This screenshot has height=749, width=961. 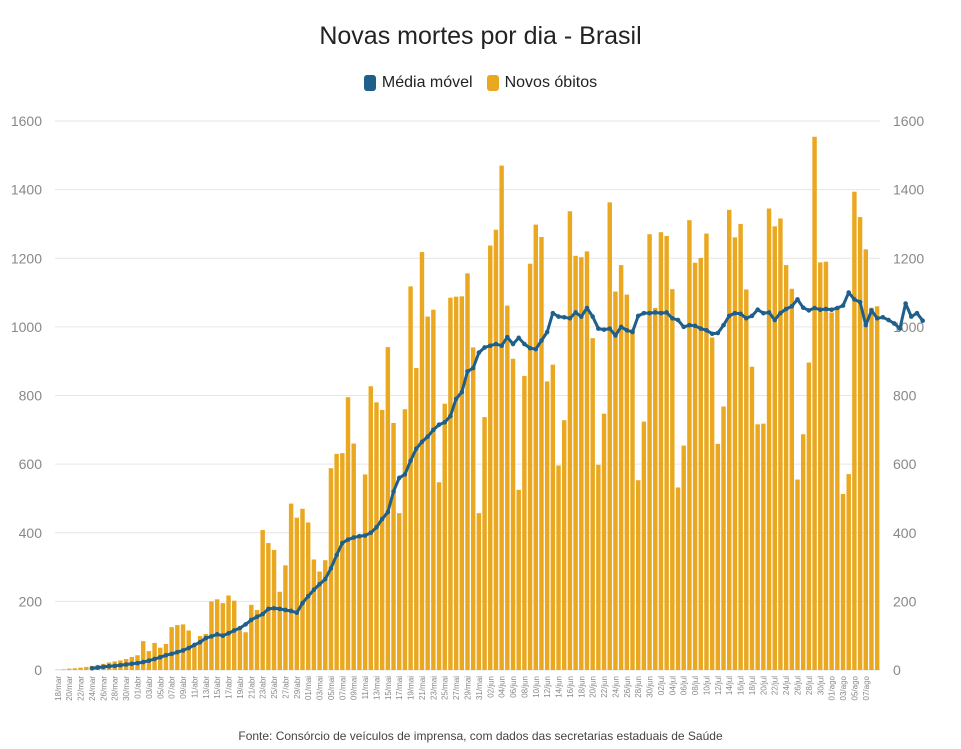 I want to click on x-tick-label: 30/mar, so click(x=126, y=688).